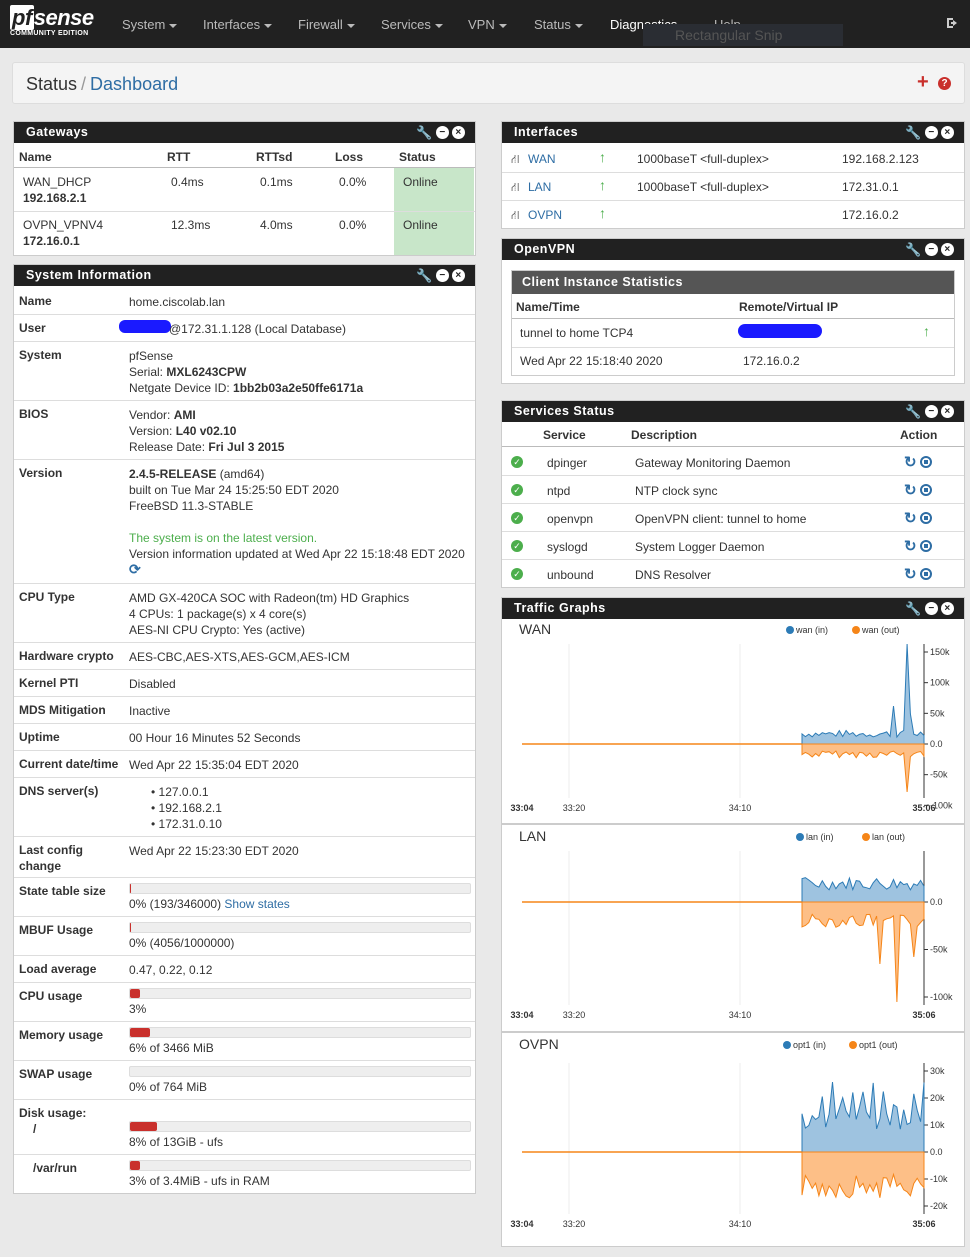 This screenshot has height=1257, width=970. I want to click on services-title: Services Status, so click(564, 411).